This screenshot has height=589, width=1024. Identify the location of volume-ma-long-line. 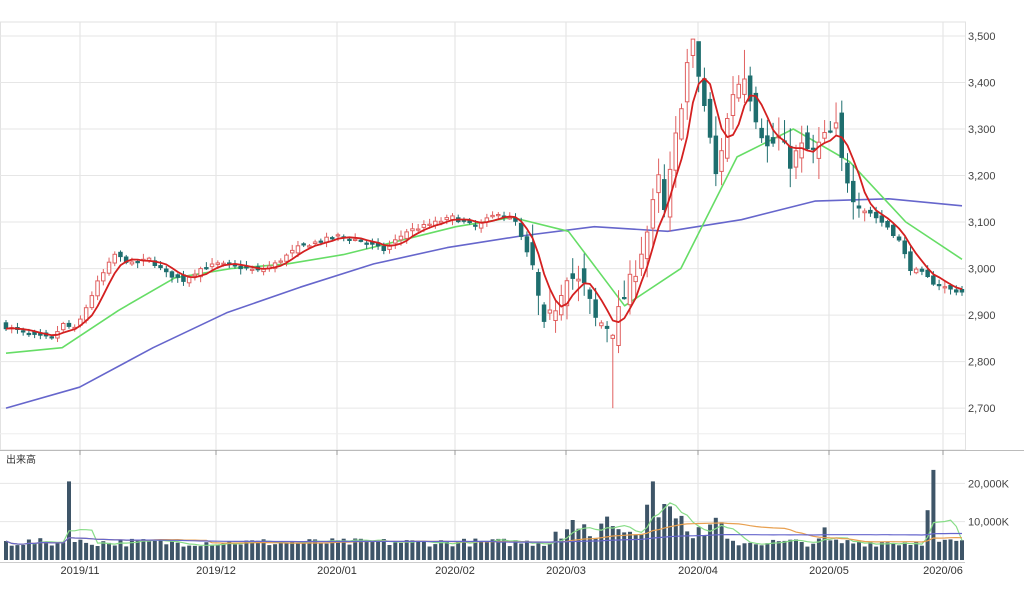
(483, 538).